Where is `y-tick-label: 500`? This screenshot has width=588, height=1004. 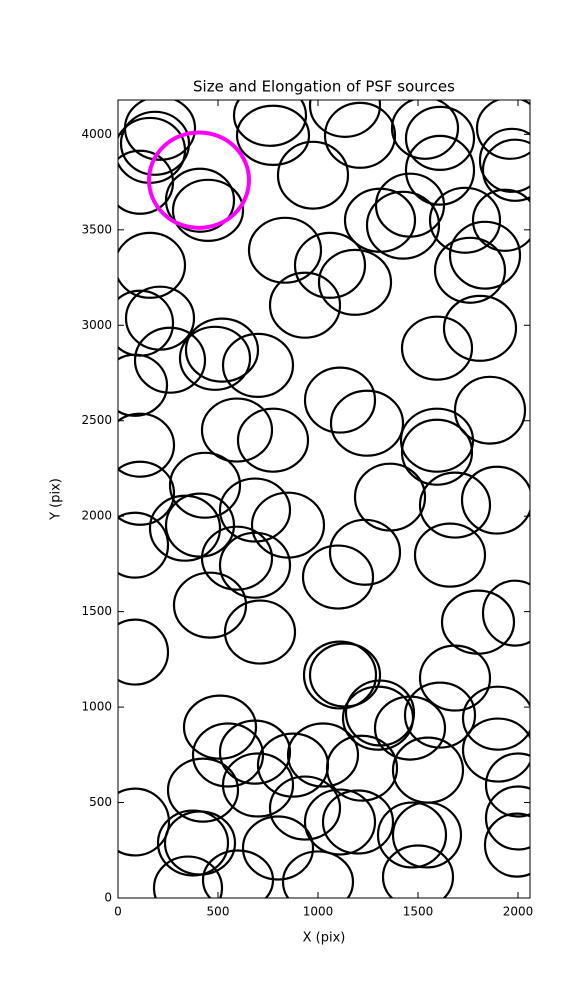 y-tick-label: 500 is located at coordinates (100, 802).